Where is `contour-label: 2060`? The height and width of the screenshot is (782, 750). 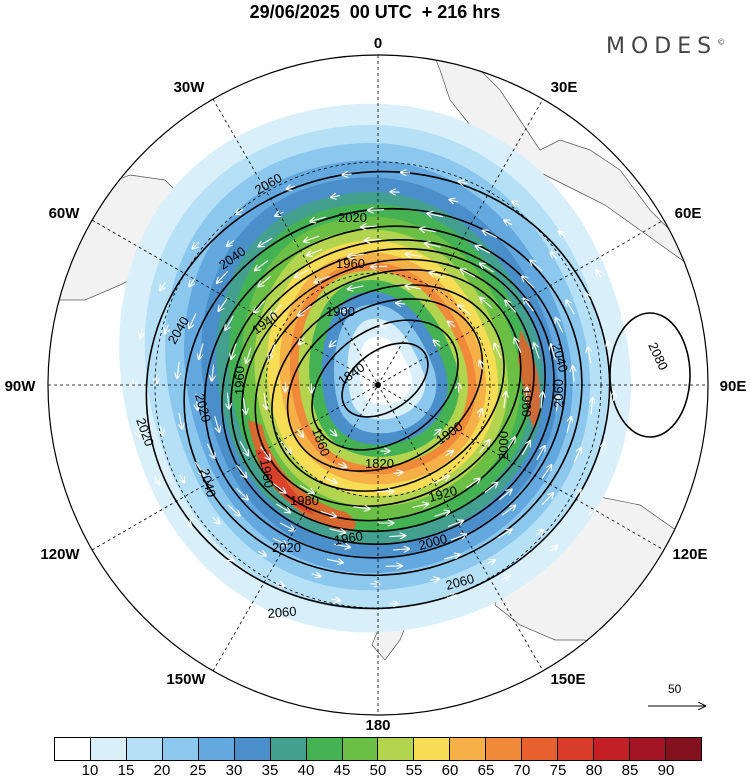 contour-label: 2060 is located at coordinates (460, 582).